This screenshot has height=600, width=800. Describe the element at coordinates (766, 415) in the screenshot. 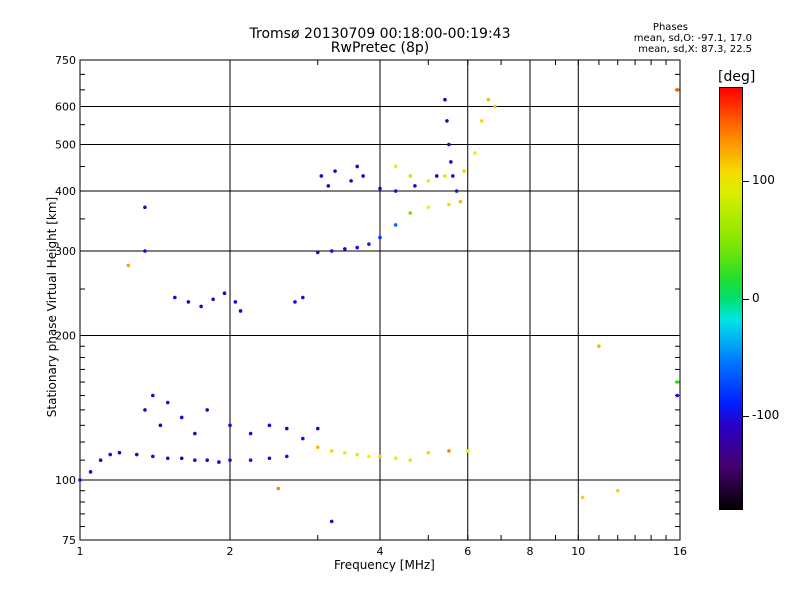

I see `colorbar-tick-label: -100` at that location.